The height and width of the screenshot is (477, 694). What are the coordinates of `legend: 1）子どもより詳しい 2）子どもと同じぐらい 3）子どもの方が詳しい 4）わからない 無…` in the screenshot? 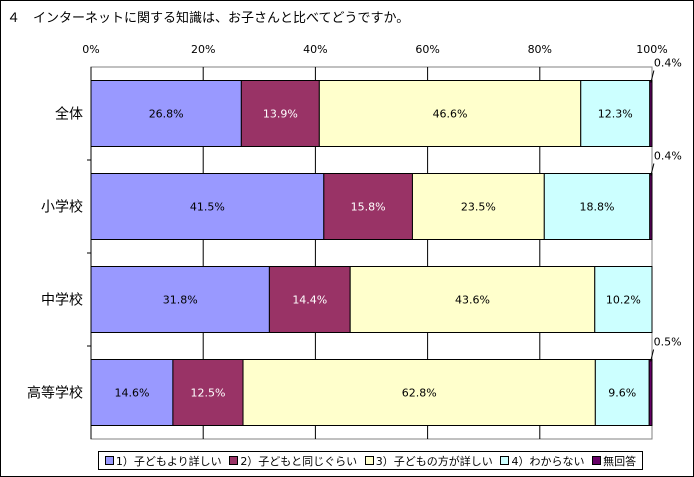 It's located at (370, 460).